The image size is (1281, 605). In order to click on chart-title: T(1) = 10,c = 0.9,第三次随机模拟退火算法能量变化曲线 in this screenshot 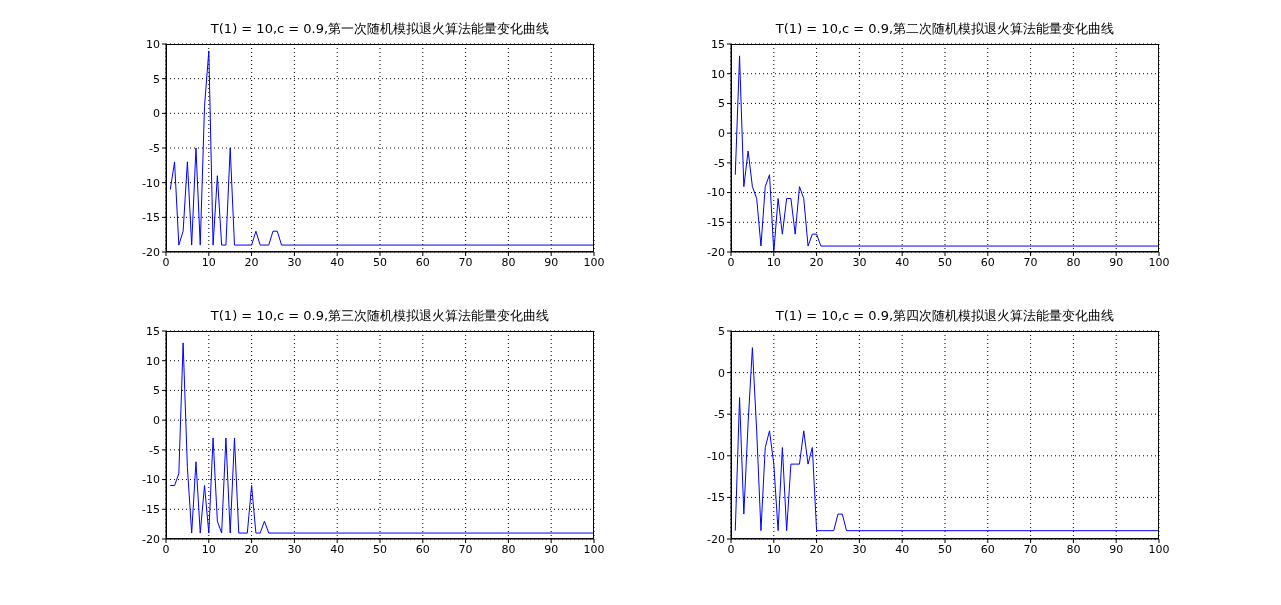, I will do `click(380, 316)`.